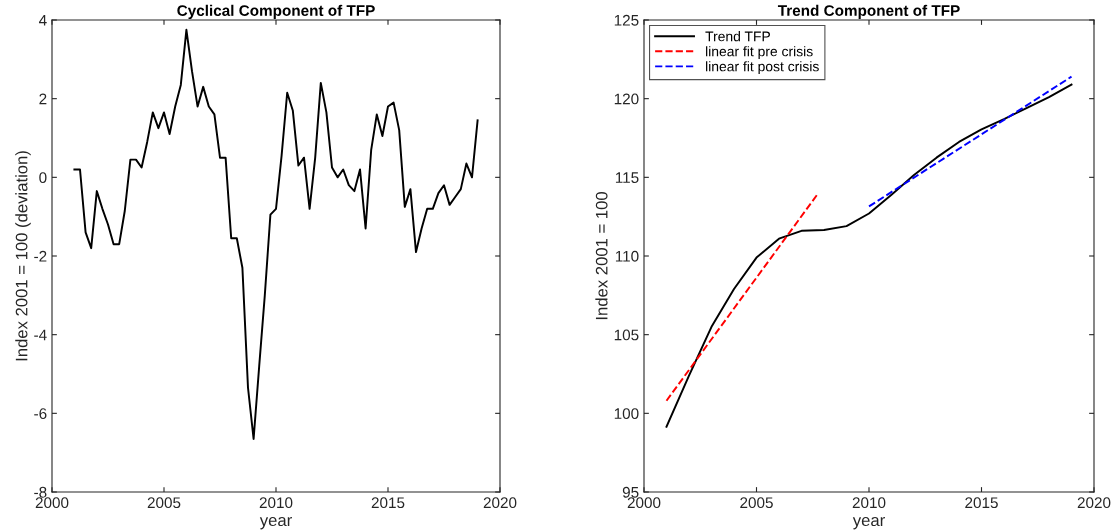 The height and width of the screenshot is (531, 1116). What do you see at coordinates (737, 36) in the screenshot?
I see `legend-label: Trend TFP` at bounding box center [737, 36].